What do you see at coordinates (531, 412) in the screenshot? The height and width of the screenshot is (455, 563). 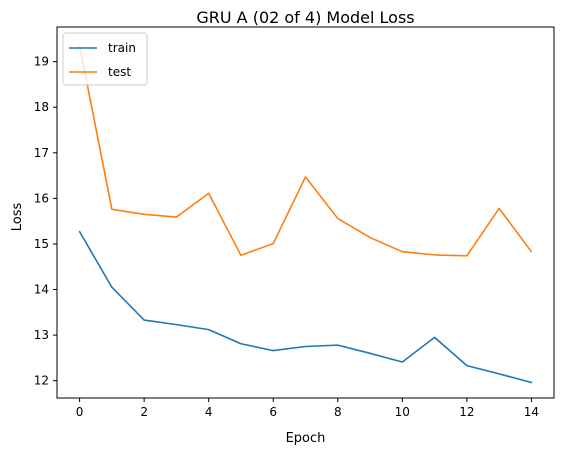 I see `x-tick-label: 14` at bounding box center [531, 412].